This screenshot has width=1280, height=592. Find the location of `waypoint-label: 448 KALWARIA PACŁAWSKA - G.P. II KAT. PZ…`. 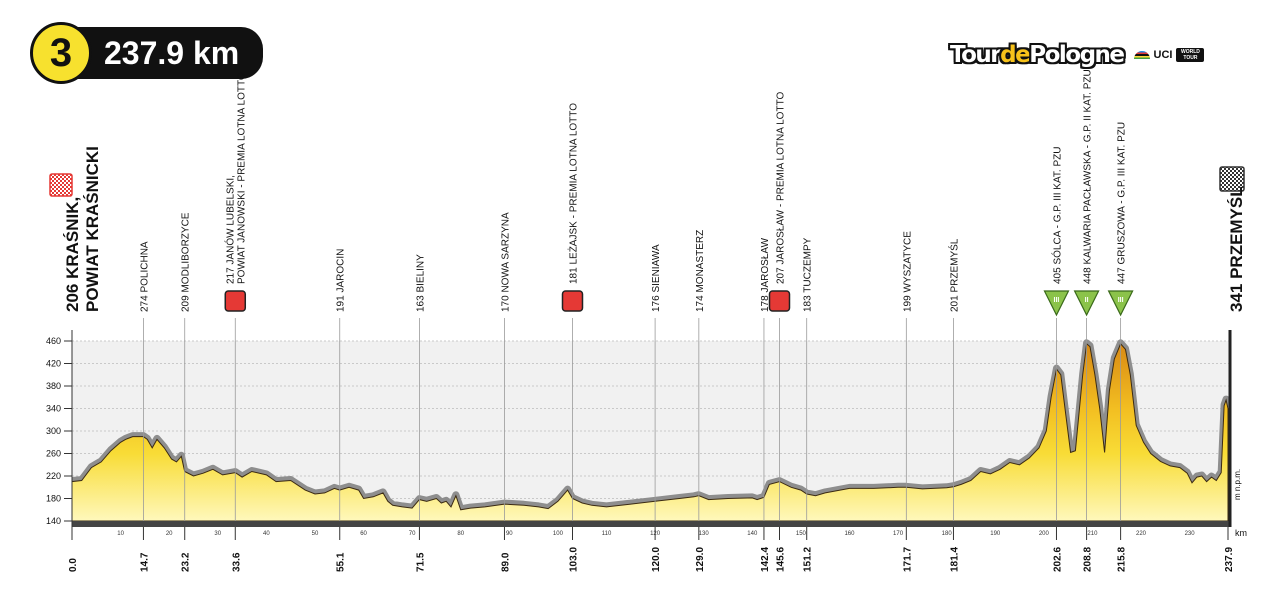

waypoint-label: 448 KALWARIA PACŁAWSKA - G.P. II KAT. PZ… is located at coordinates (1088, 176).